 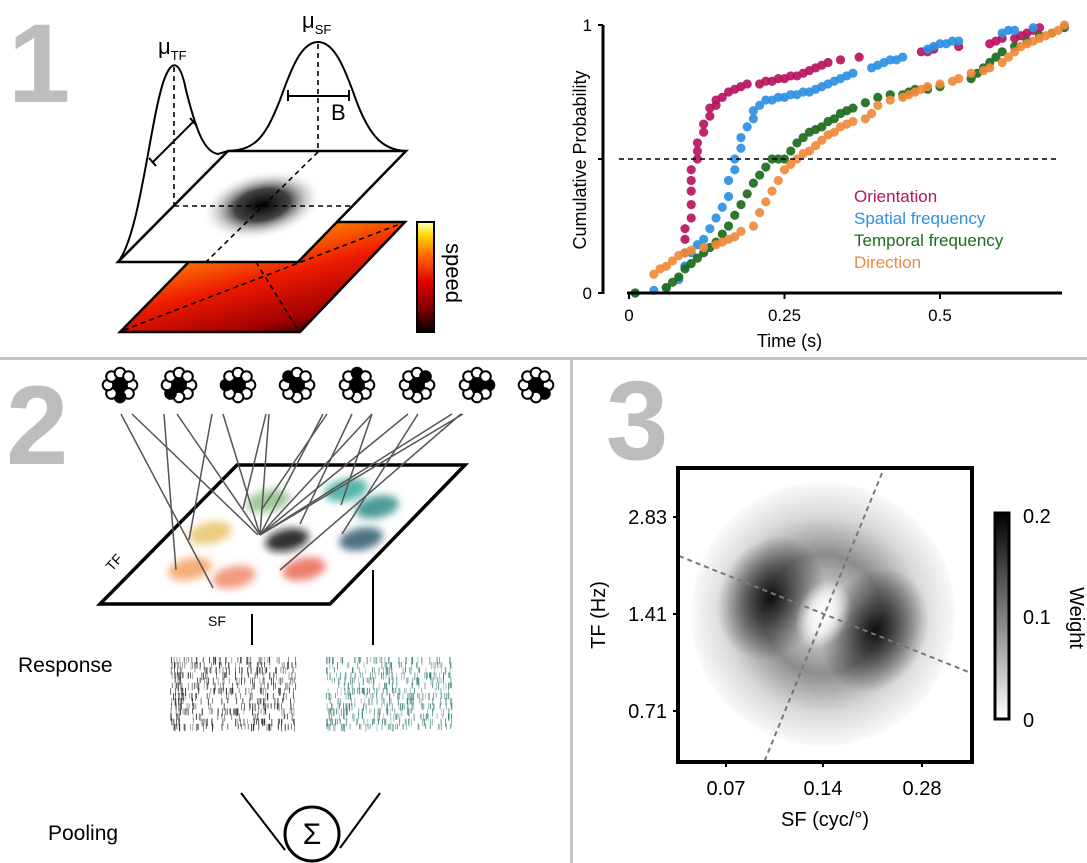 What do you see at coordinates (628, 315) in the screenshot?
I see `x-tick-label: 0` at bounding box center [628, 315].